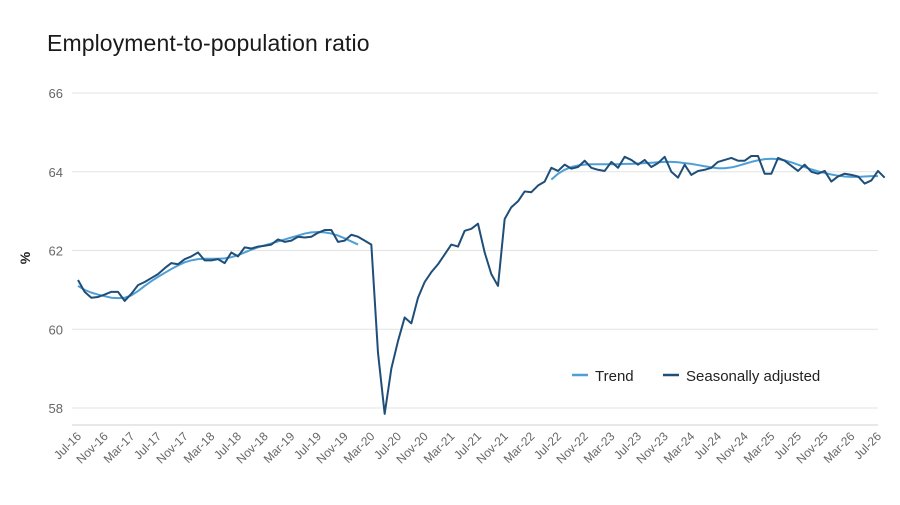  Describe the element at coordinates (56, 329) in the screenshot. I see `y-tick-label: 60` at that location.